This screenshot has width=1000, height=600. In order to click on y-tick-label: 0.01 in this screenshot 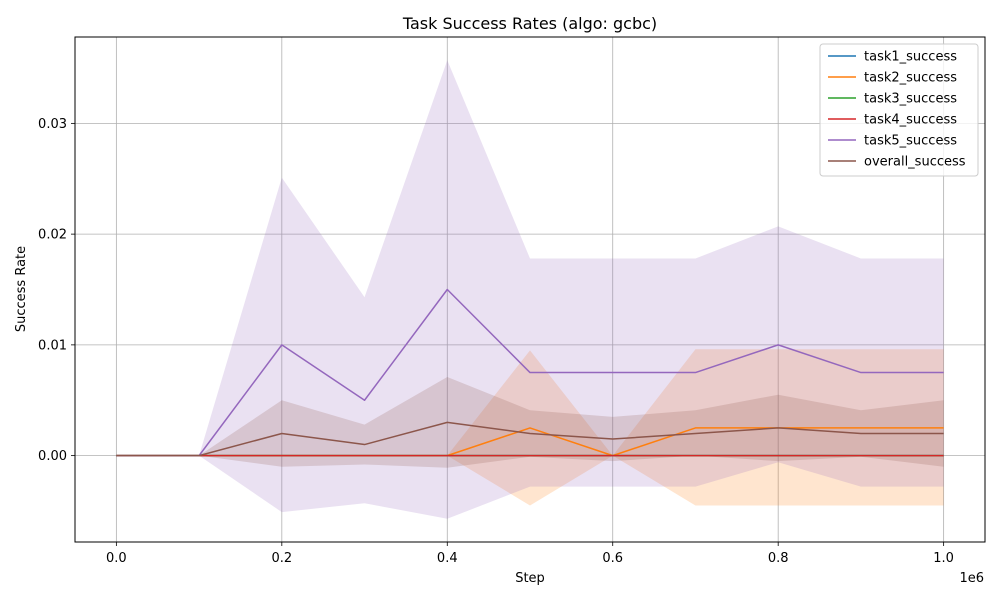, I will do `click(52, 345)`.